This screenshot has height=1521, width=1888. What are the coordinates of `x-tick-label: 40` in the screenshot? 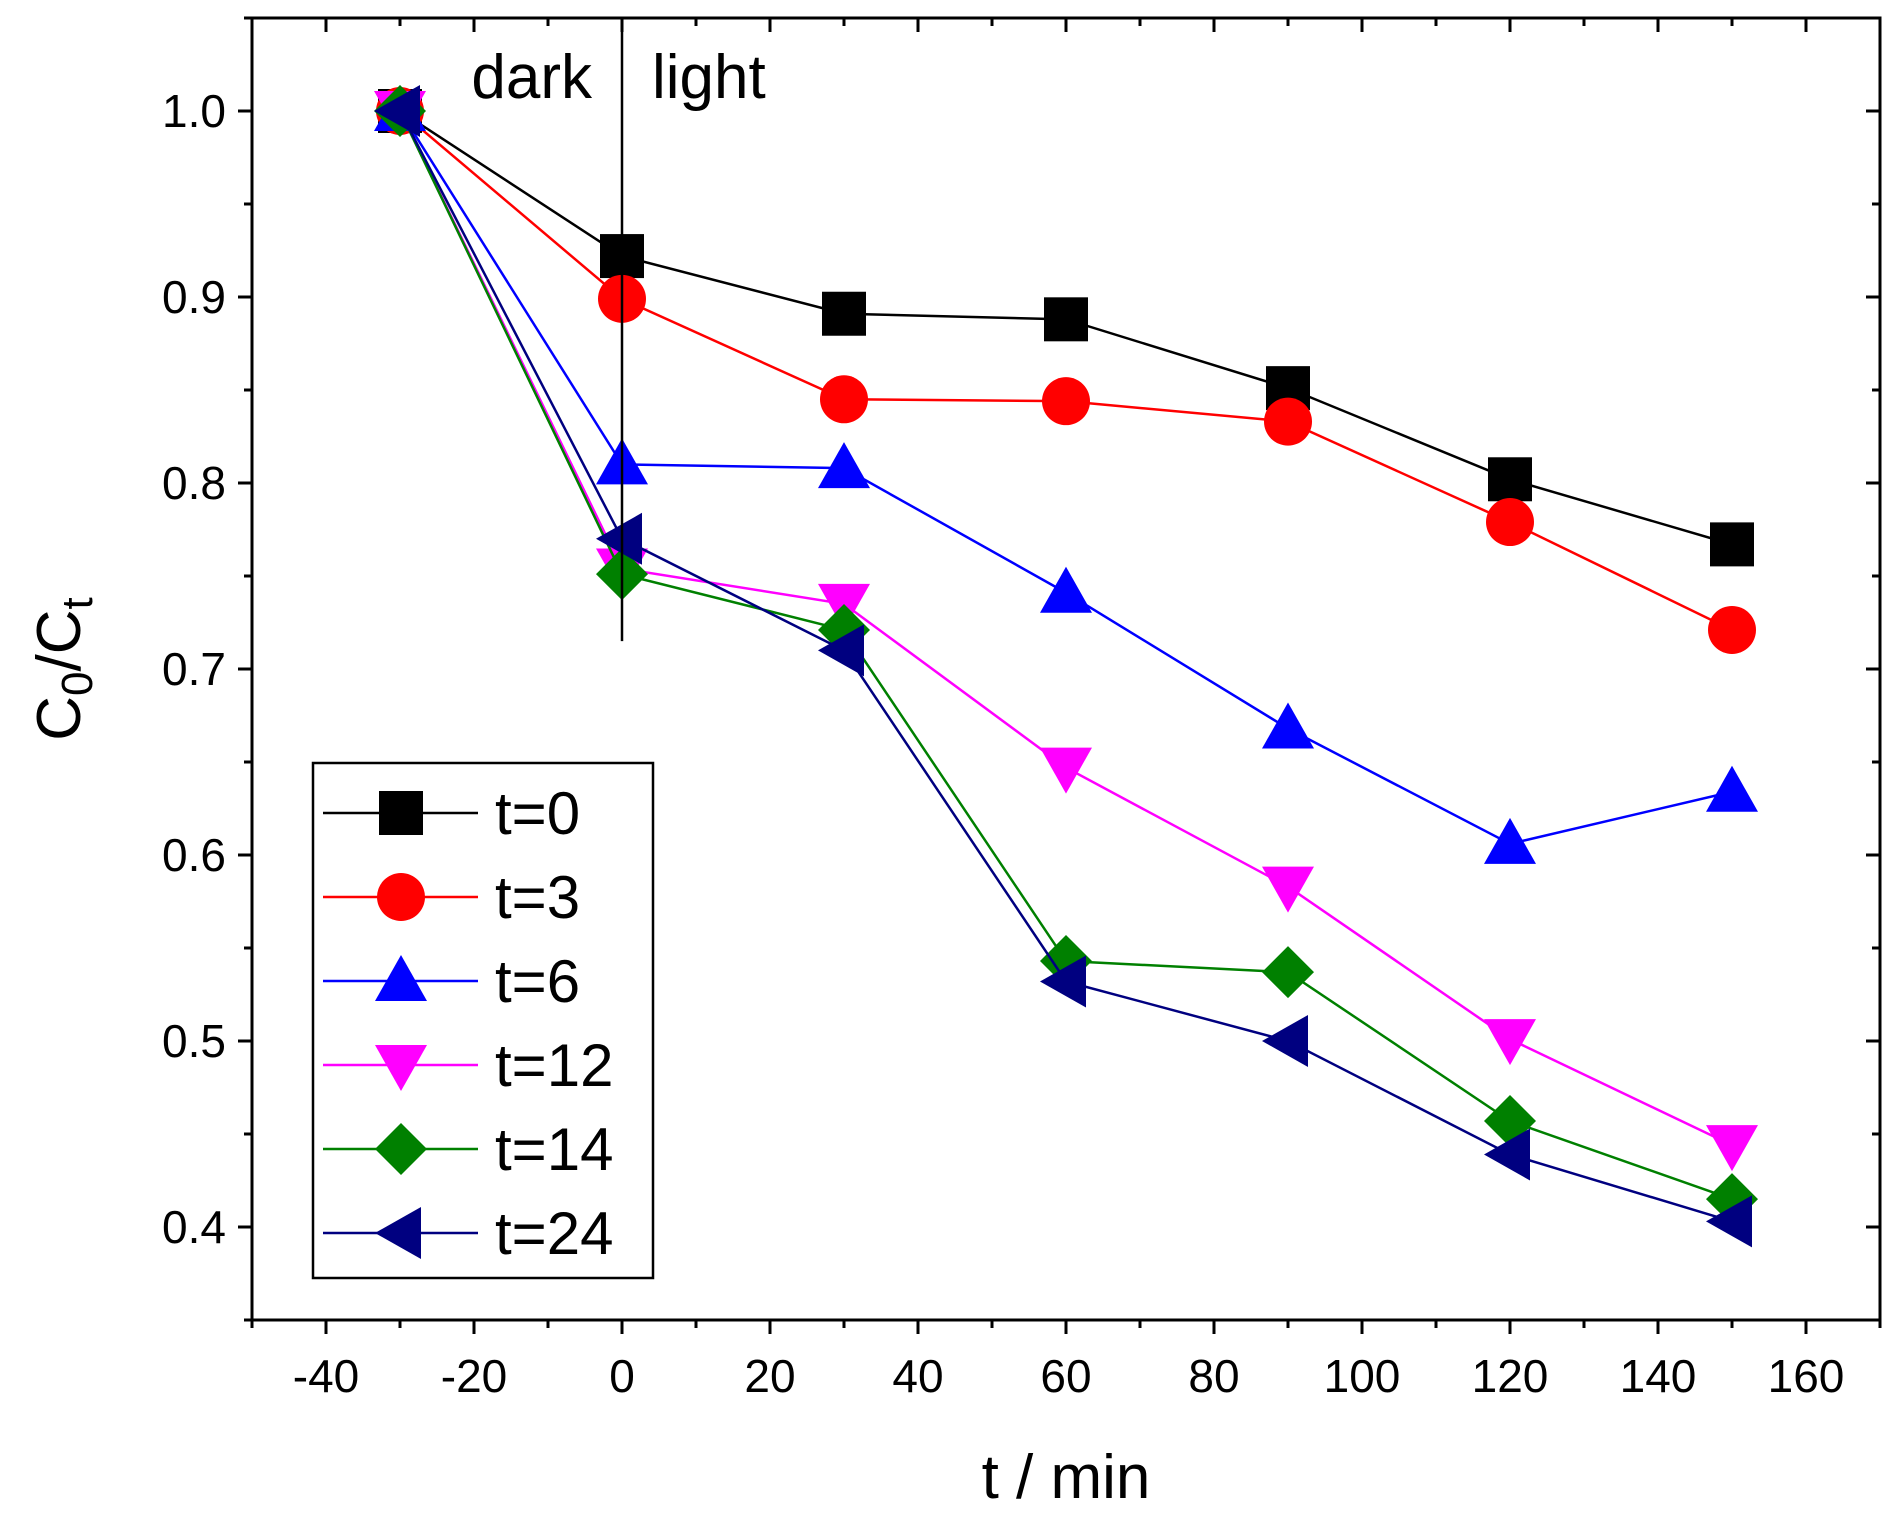 It's located at (917, 1376).